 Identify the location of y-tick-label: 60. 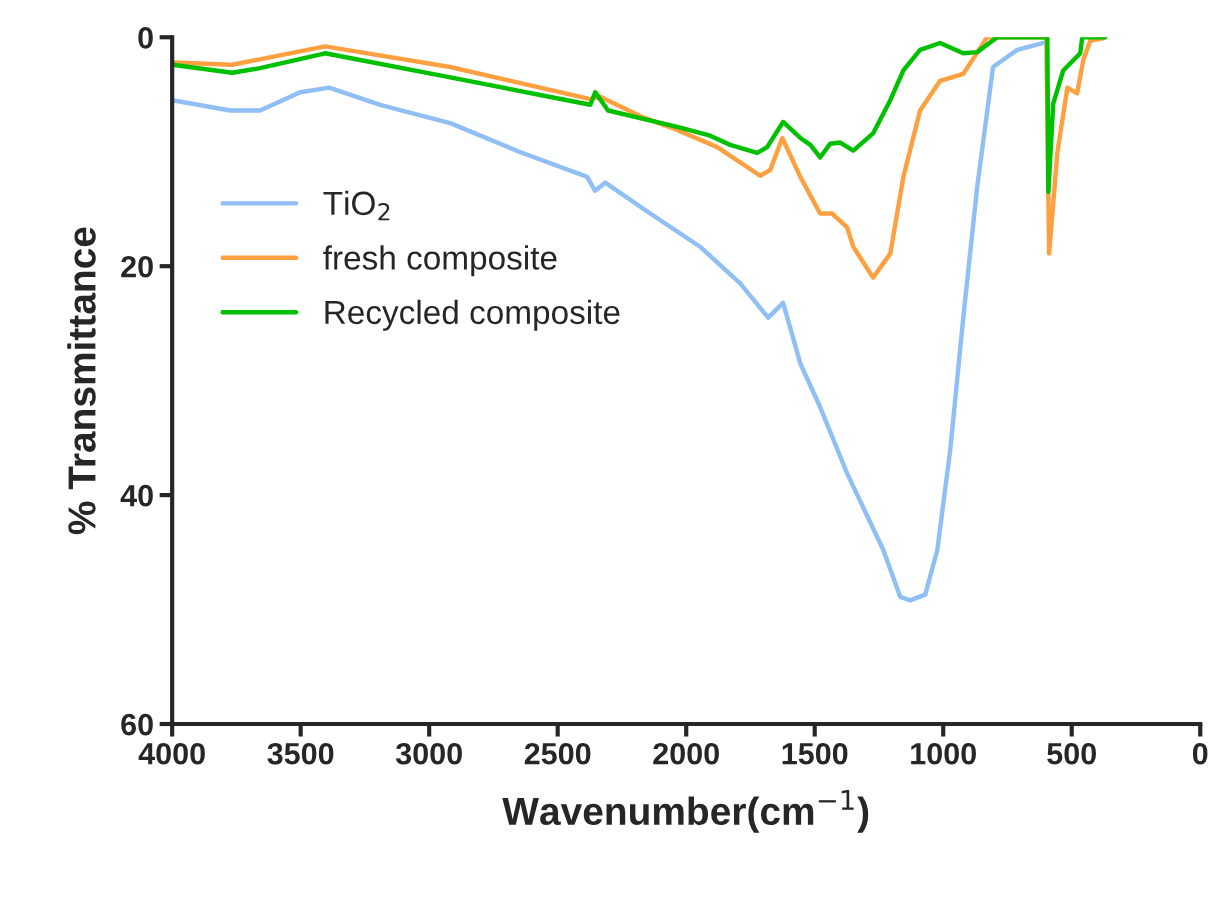
(137, 724).